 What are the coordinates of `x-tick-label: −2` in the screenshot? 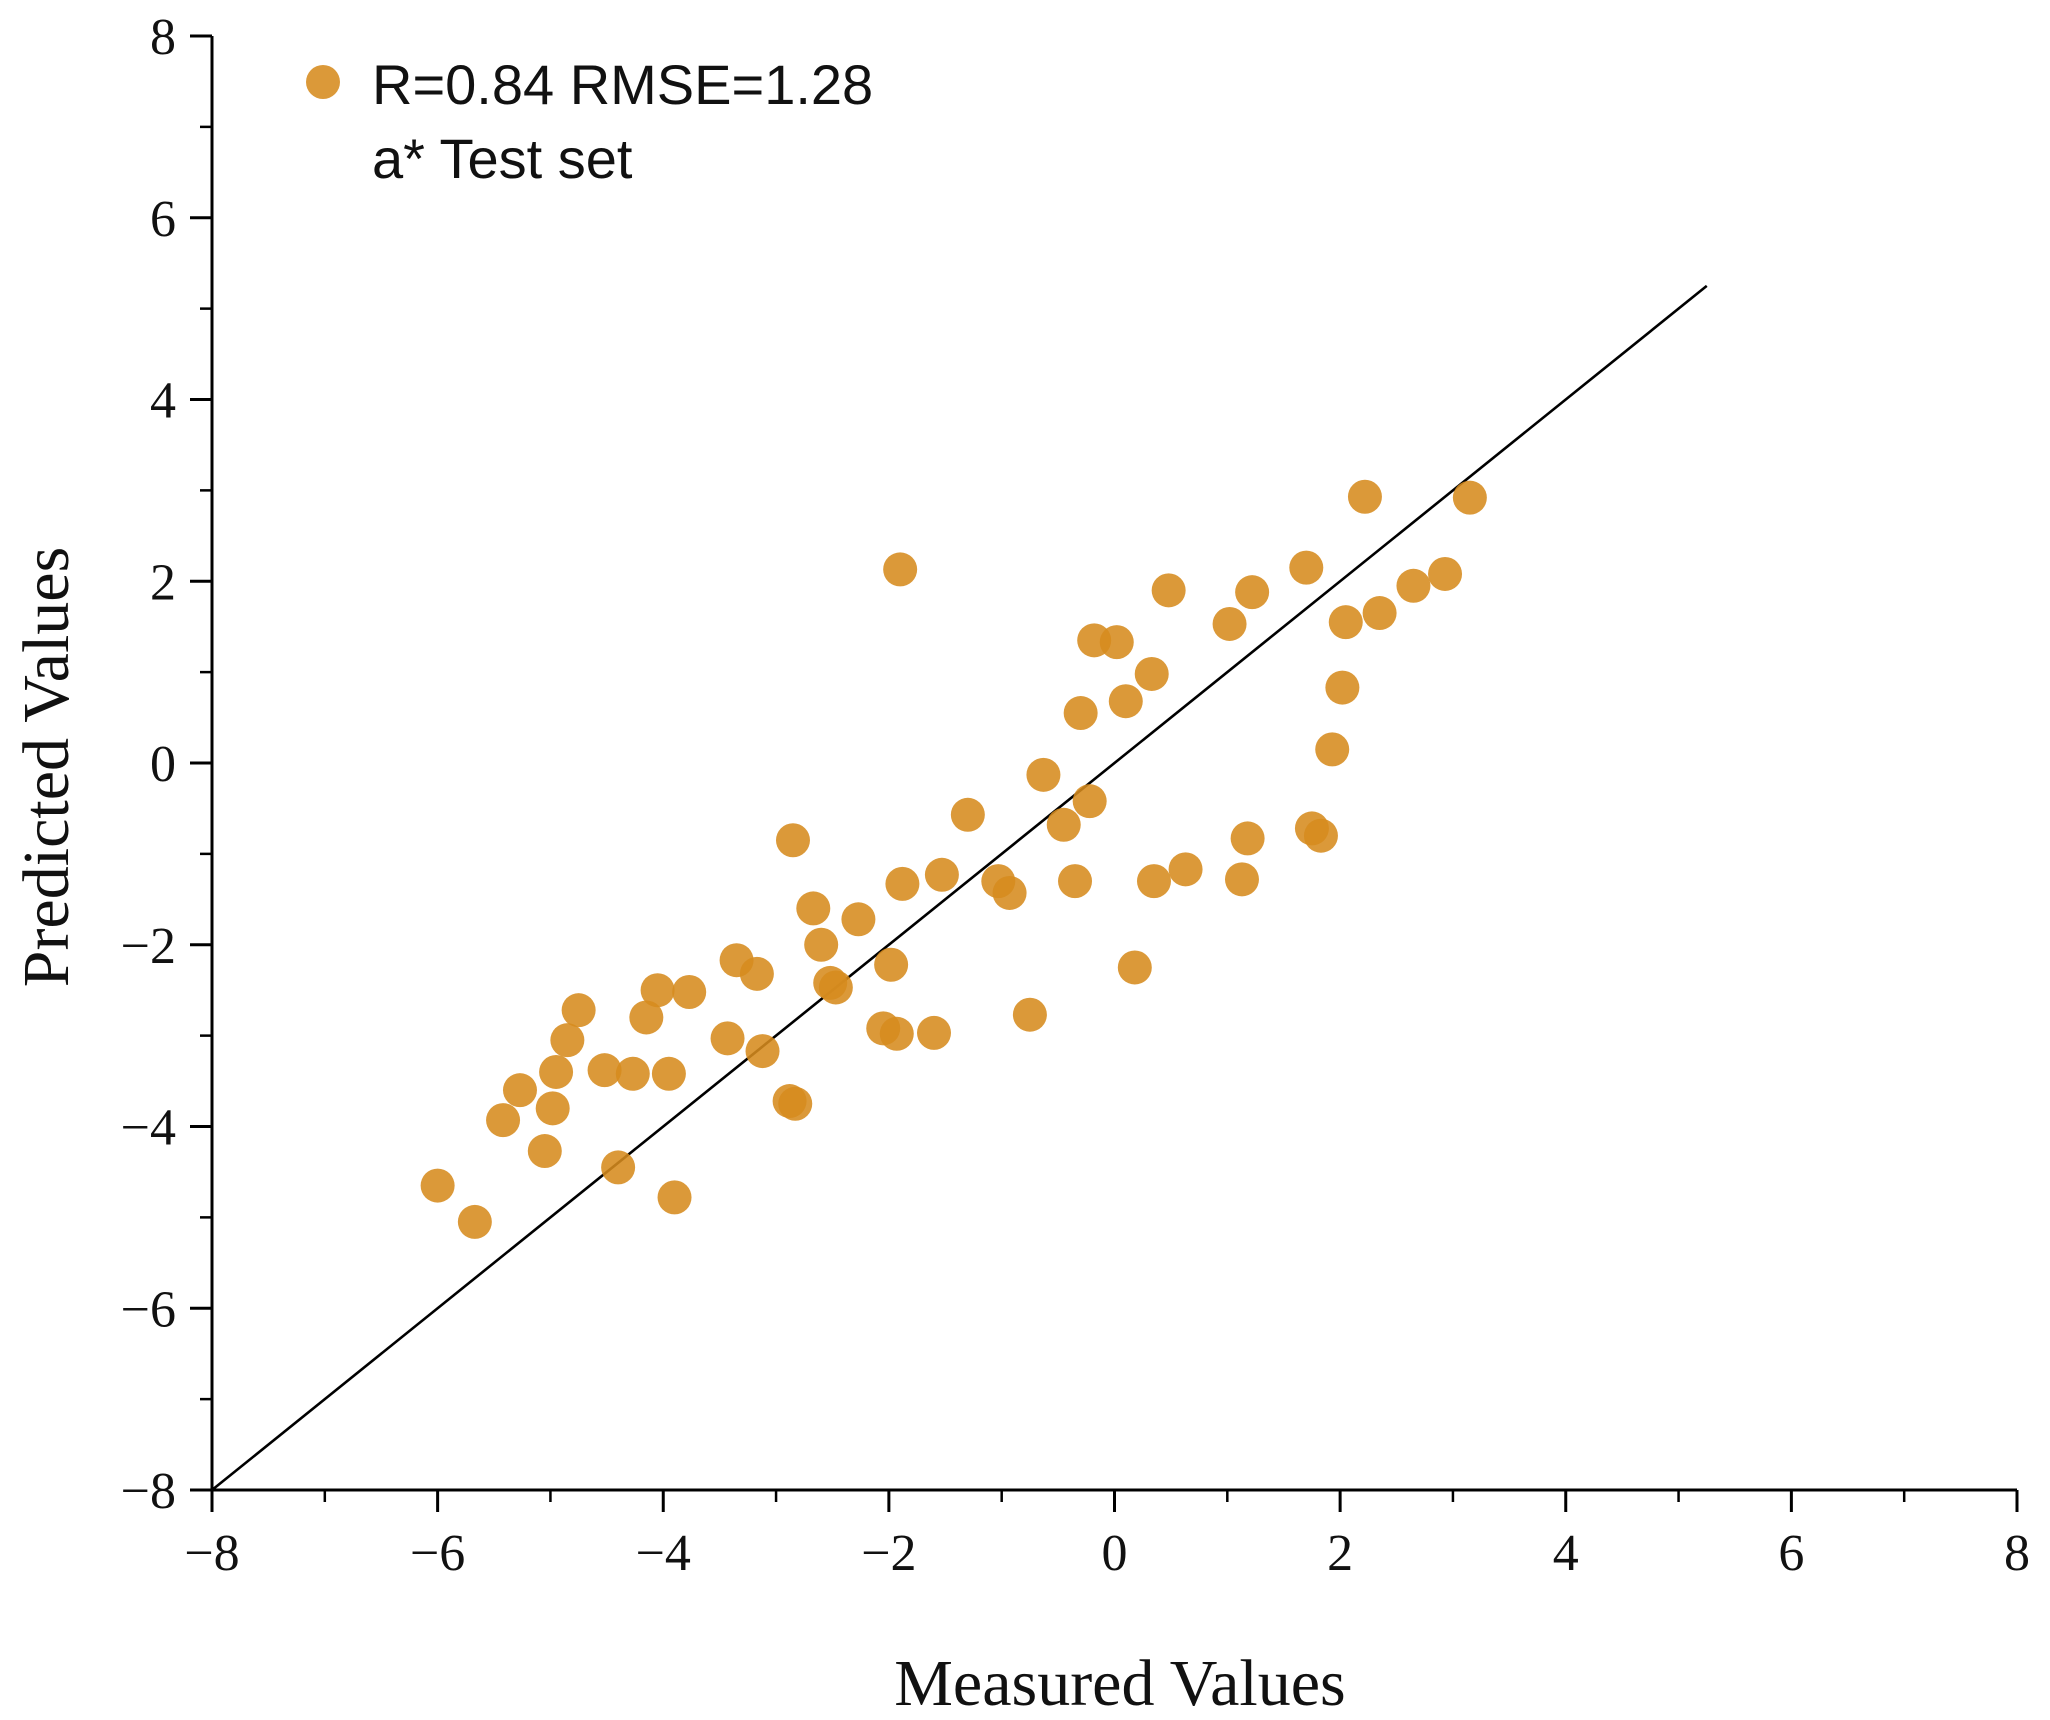 It's located at (888, 1553).